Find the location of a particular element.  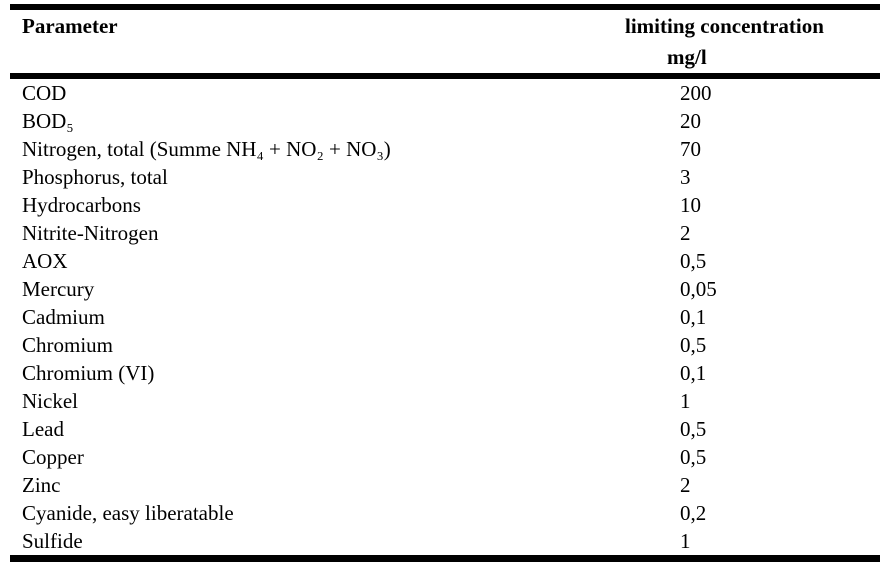

table-row: Phosphorus, total 3 is located at coordinates (445, 177).